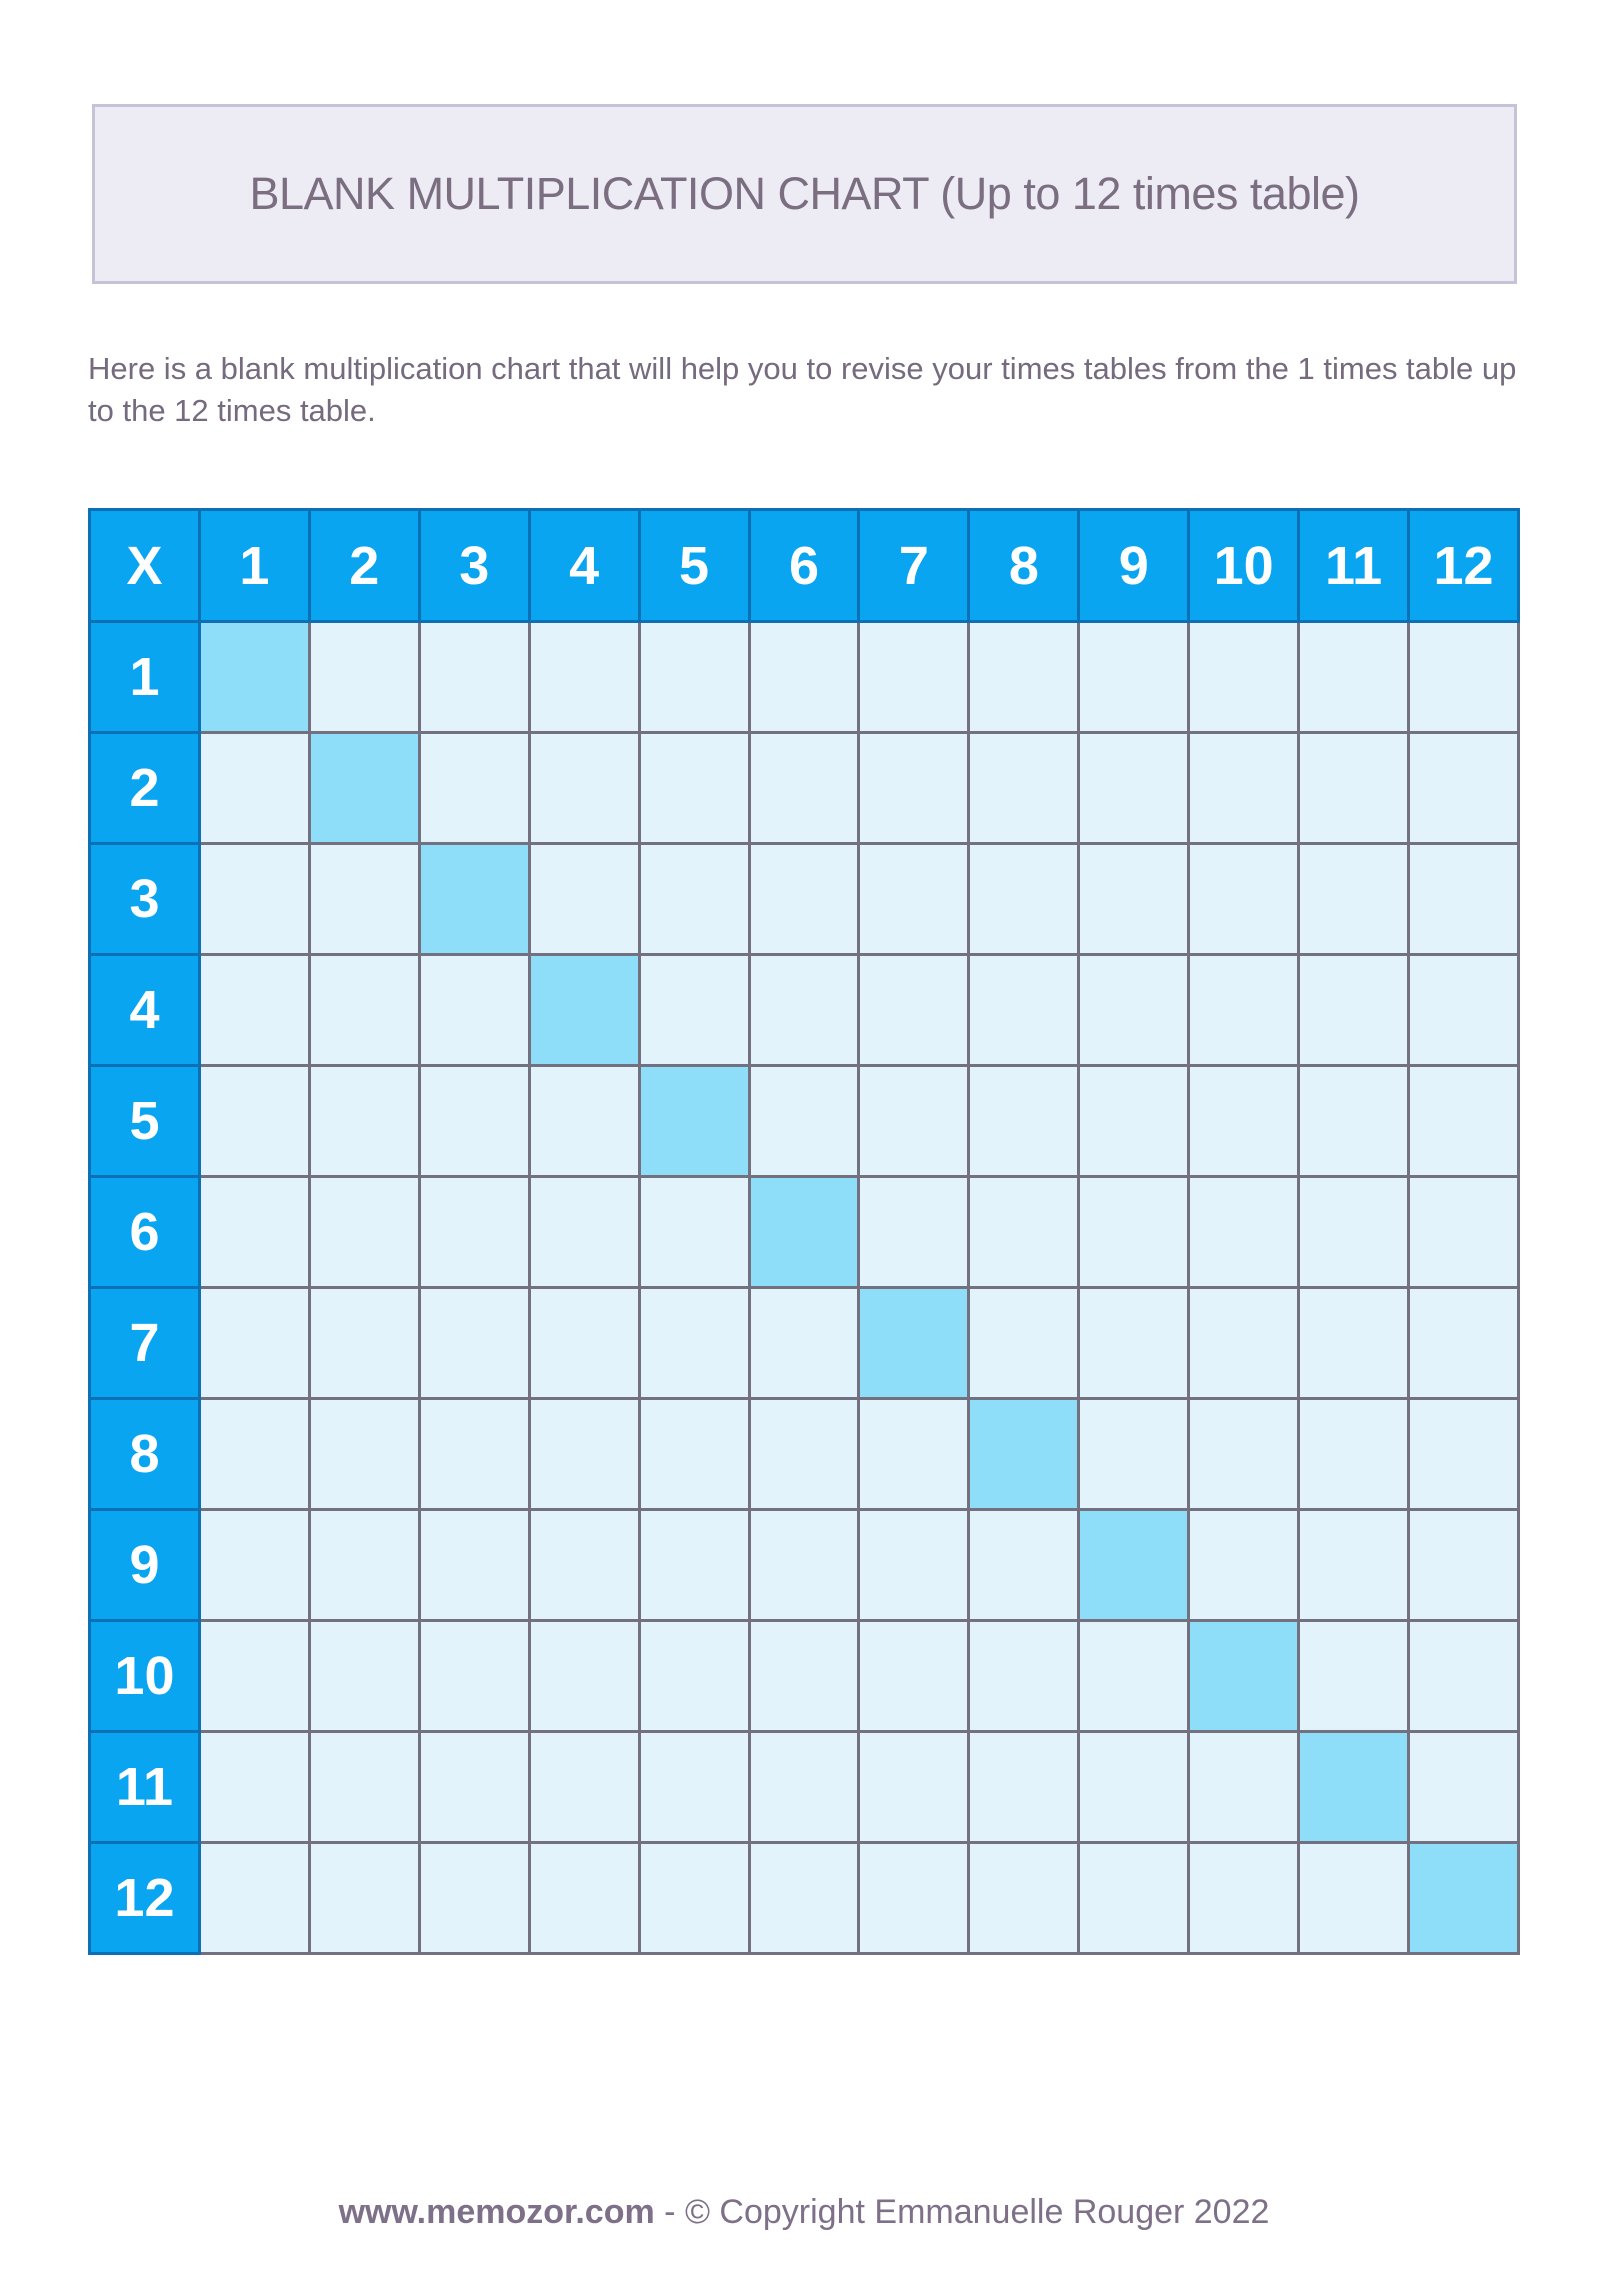 The image size is (1608, 2274). What do you see at coordinates (496, 2212) in the screenshot?
I see `footer-site-link: www.memozor.com` at bounding box center [496, 2212].